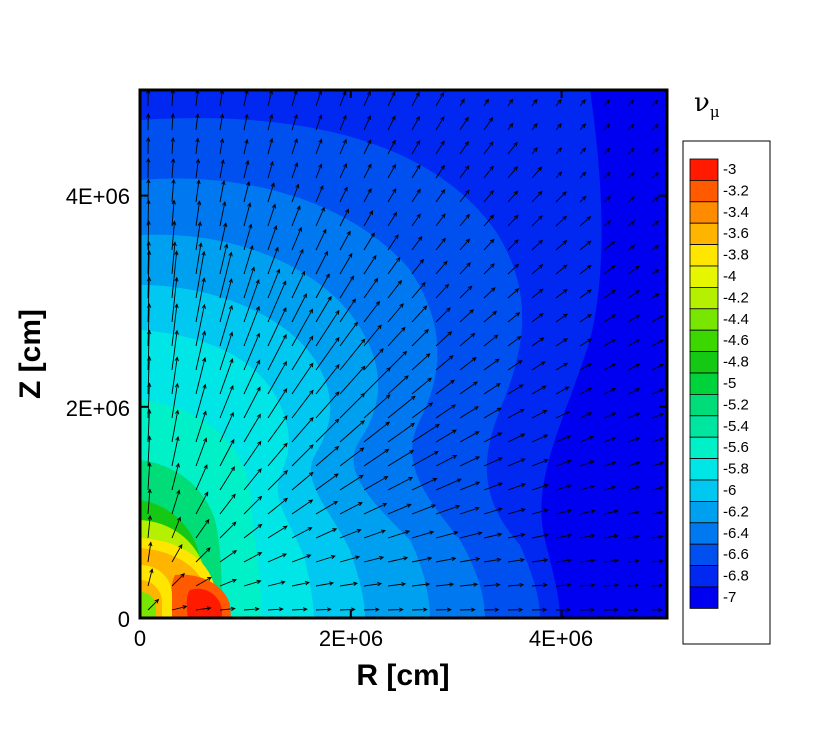 The height and width of the screenshot is (738, 830). What do you see at coordinates (124, 619) in the screenshot?
I see `y-tick-label-0: 0` at bounding box center [124, 619].